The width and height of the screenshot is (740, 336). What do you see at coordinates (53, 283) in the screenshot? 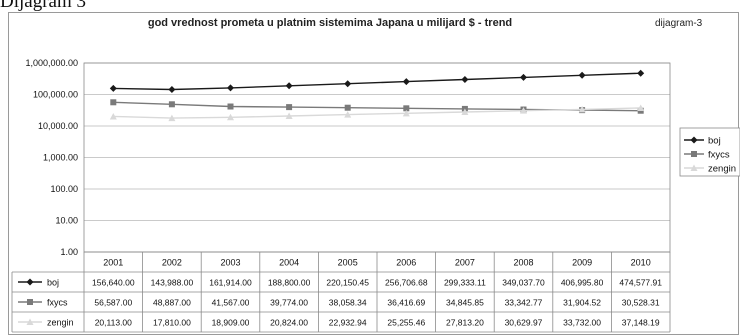
I see `table-series-name: boj` at bounding box center [53, 283].